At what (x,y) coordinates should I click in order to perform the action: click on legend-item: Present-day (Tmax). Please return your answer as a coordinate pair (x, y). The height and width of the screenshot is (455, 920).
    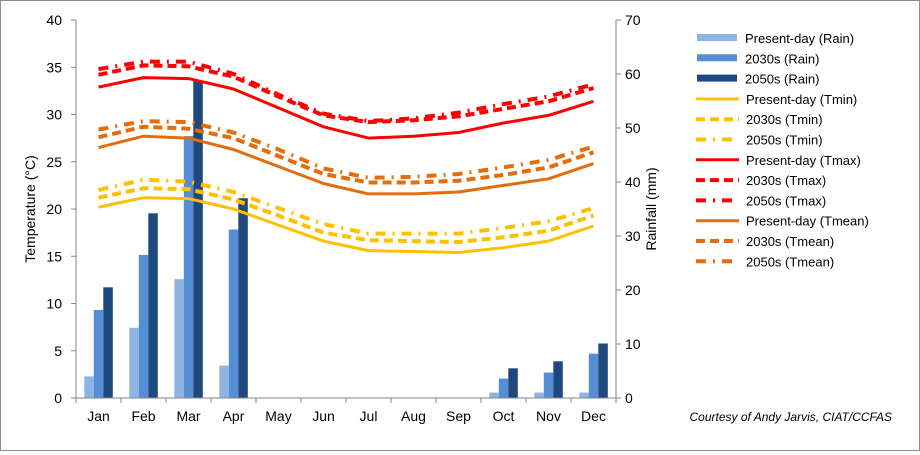
    Looking at the image, I should click on (778, 160).